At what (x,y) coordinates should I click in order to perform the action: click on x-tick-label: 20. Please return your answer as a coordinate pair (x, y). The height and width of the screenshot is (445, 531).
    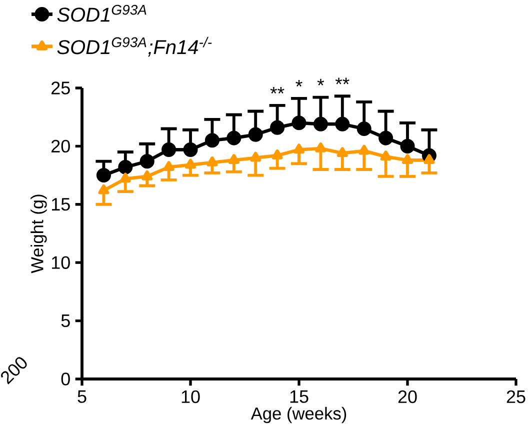
    Looking at the image, I should click on (407, 397).